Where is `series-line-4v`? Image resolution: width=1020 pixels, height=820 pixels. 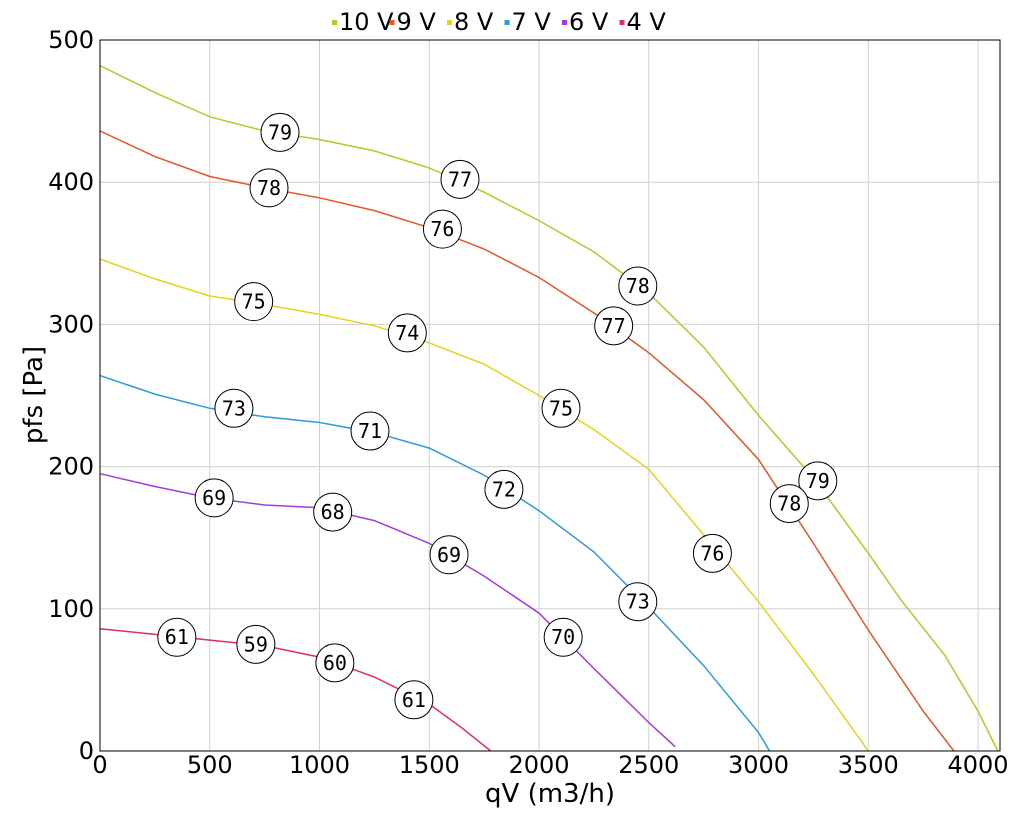
series-line-4v is located at coordinates (295, 689).